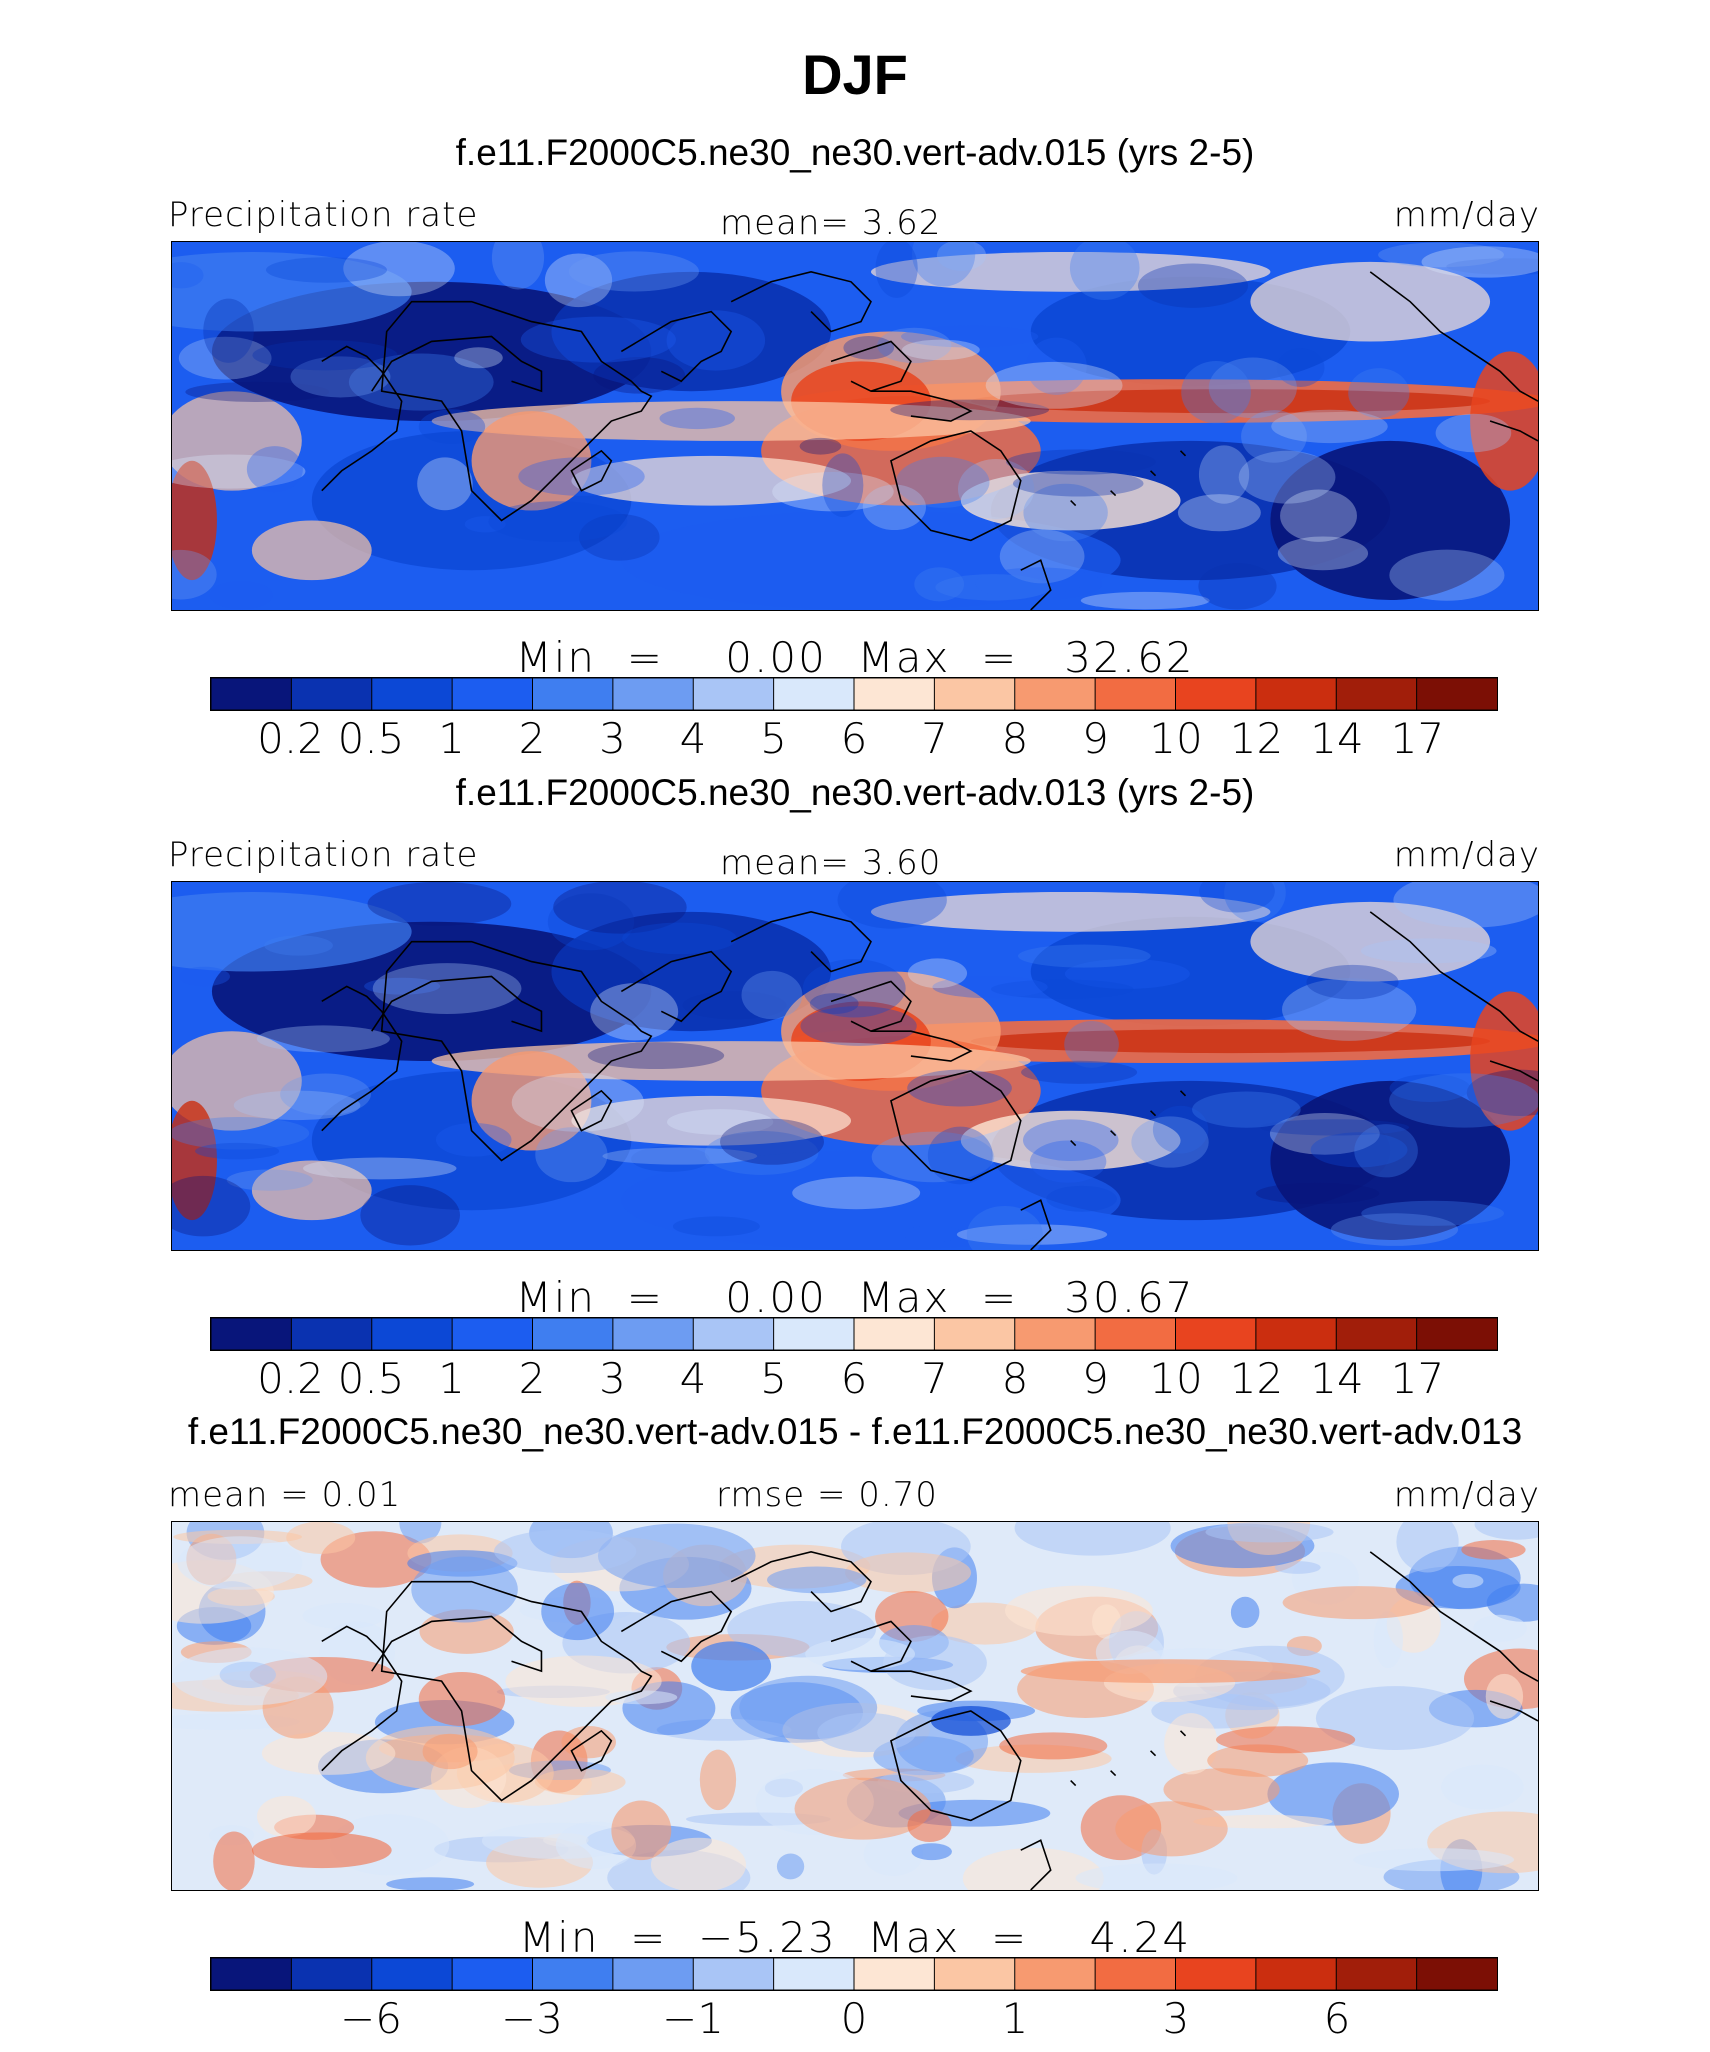 This screenshot has height=2052, width=1710. Describe the element at coordinates (290, 1378) in the screenshot. I see `colorbar-tick-label: 0.2` at that location.